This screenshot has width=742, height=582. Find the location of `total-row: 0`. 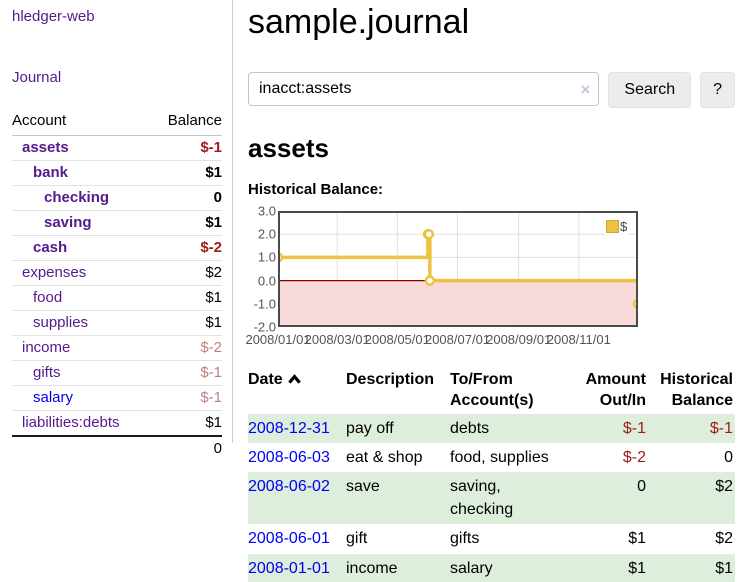

total-row: 0 is located at coordinates (117, 448).